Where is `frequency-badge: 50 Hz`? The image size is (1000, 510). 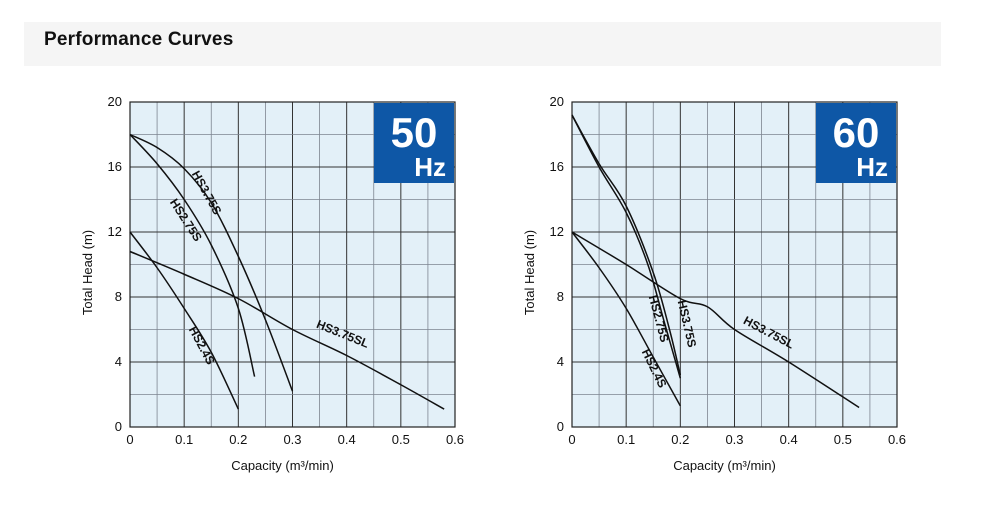
frequency-badge: 50 Hz is located at coordinates (414, 143).